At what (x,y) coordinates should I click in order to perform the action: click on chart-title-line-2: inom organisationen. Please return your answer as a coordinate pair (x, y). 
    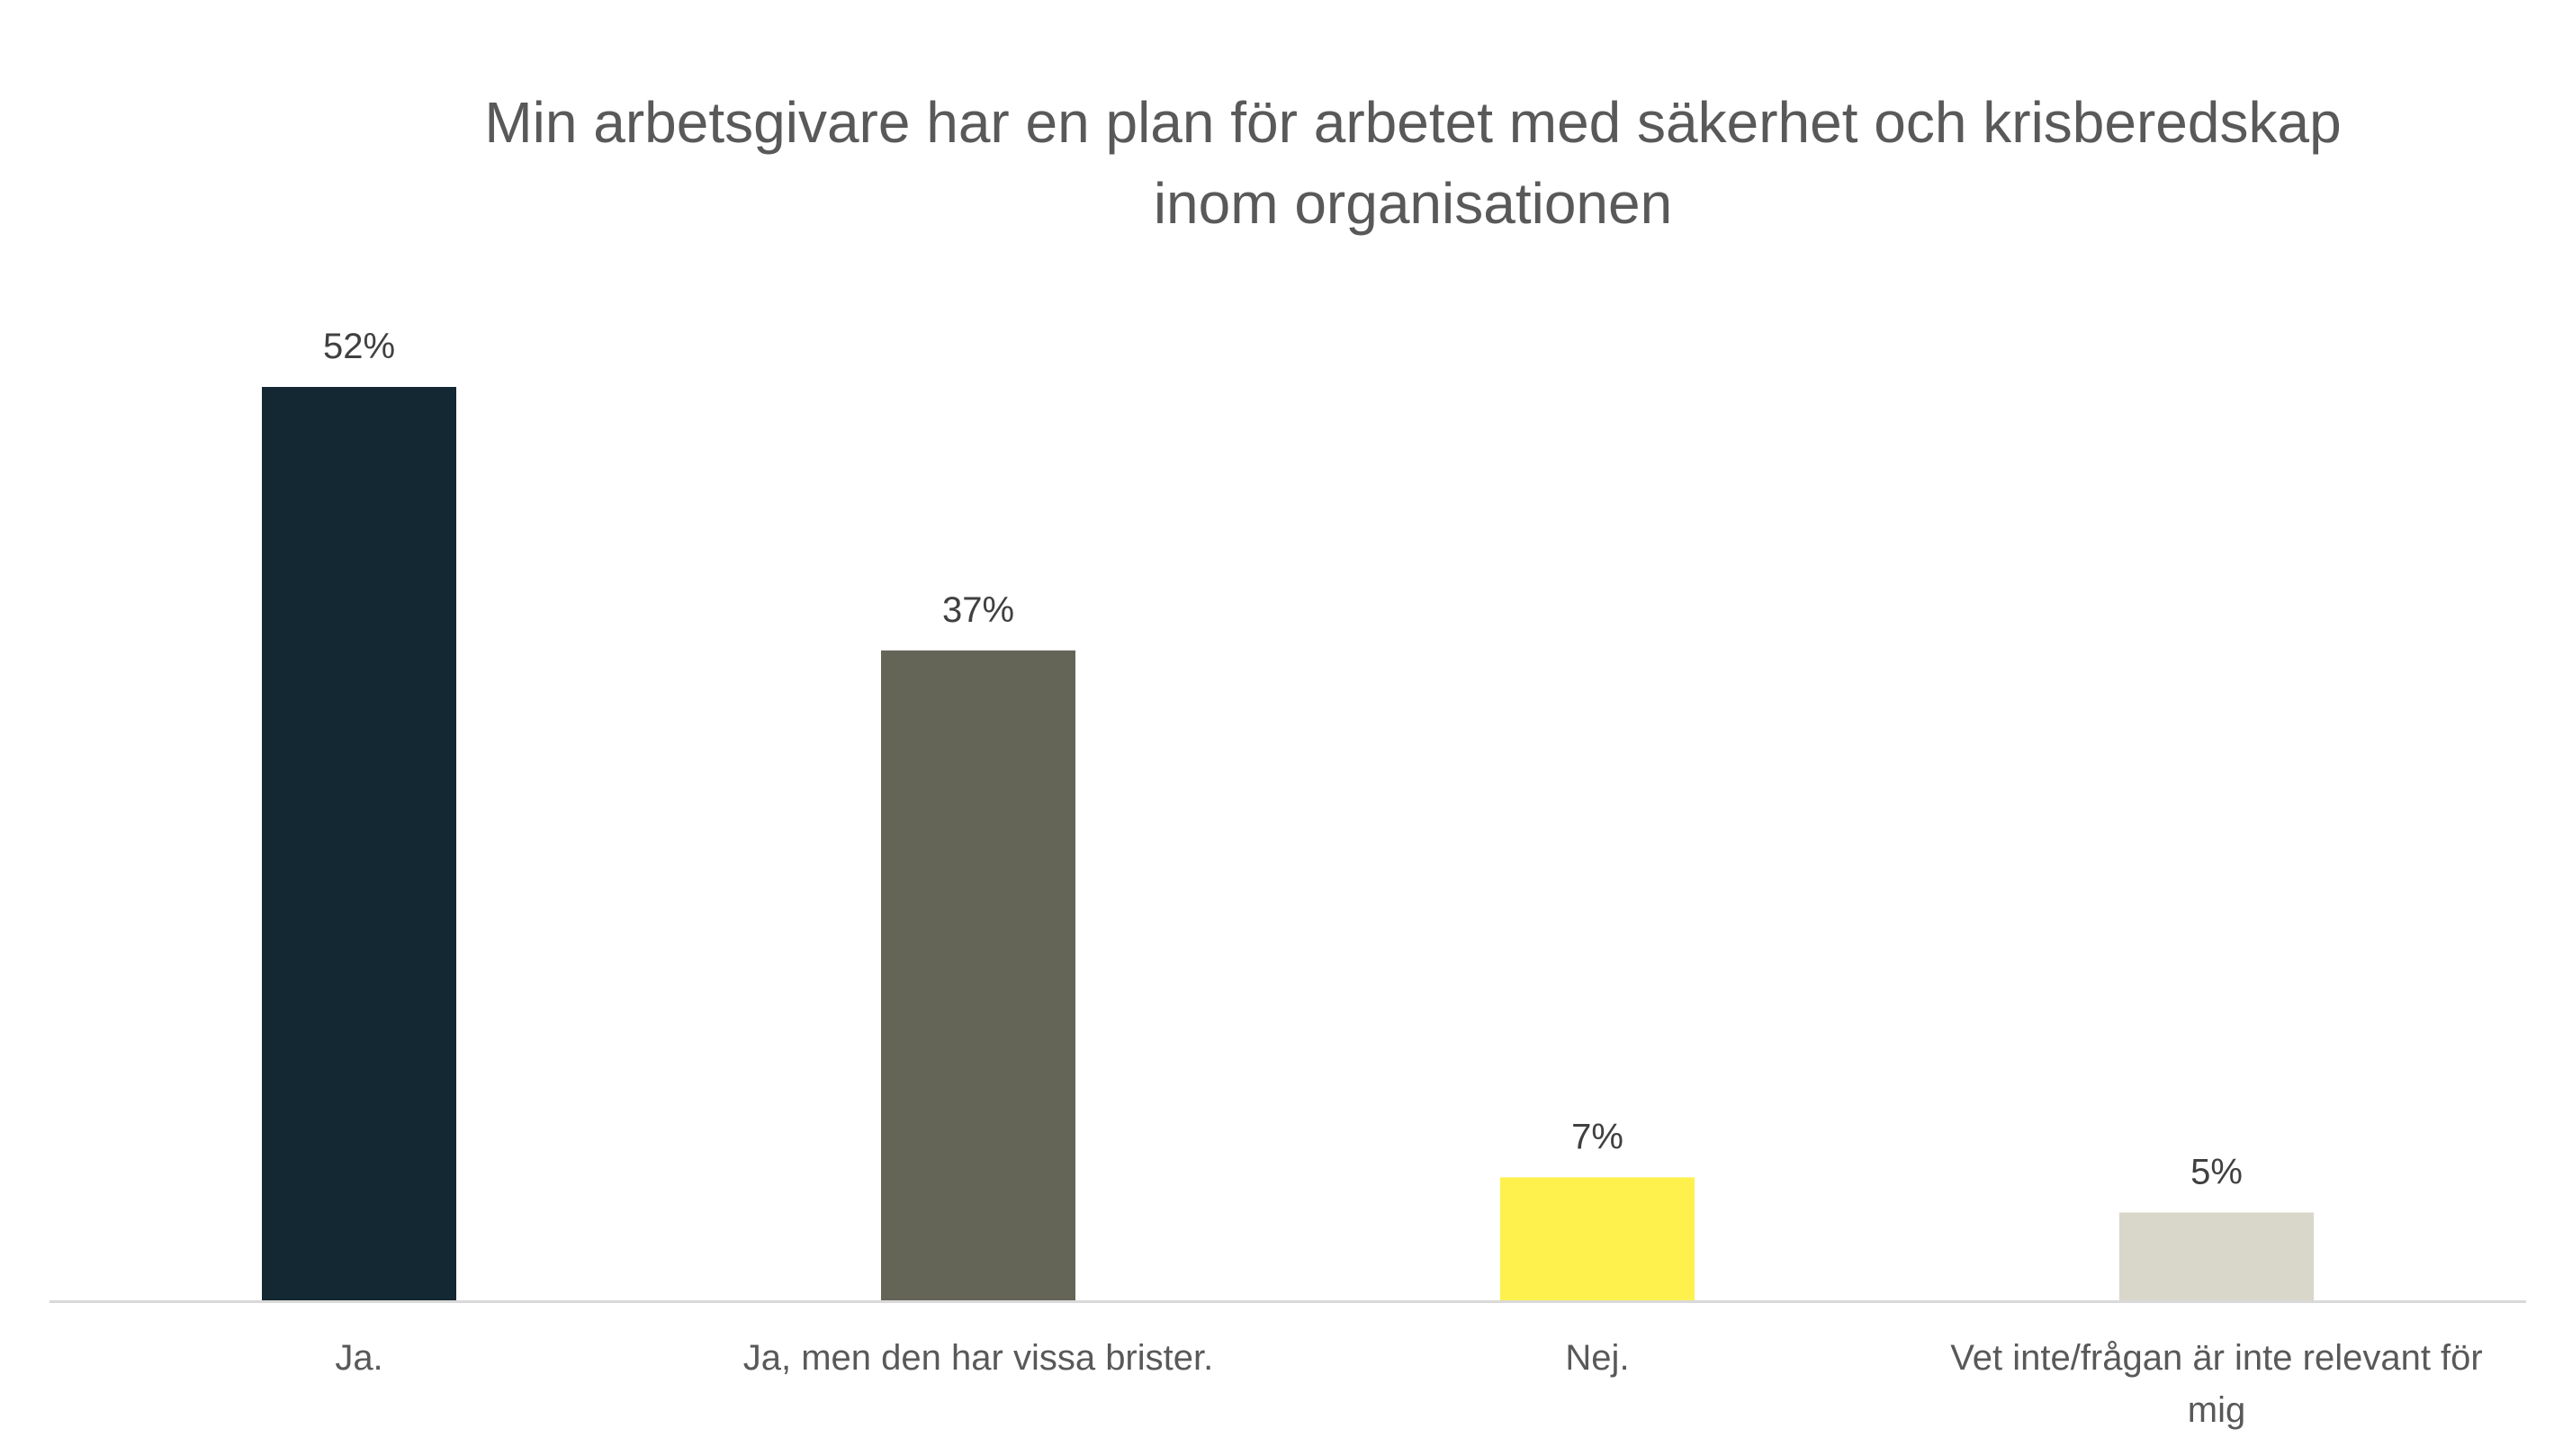
    Looking at the image, I should click on (1413, 203).